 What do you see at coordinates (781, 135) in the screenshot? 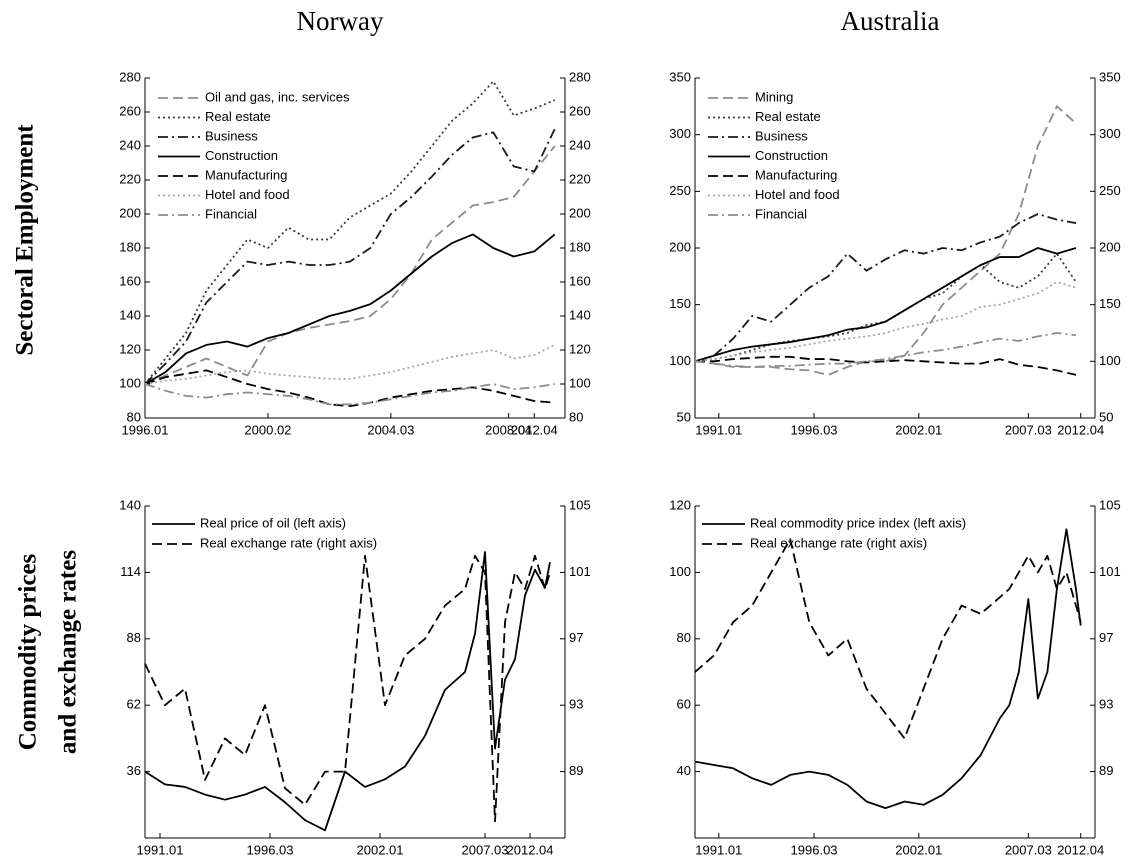
I see `legend-label: Business` at bounding box center [781, 135].